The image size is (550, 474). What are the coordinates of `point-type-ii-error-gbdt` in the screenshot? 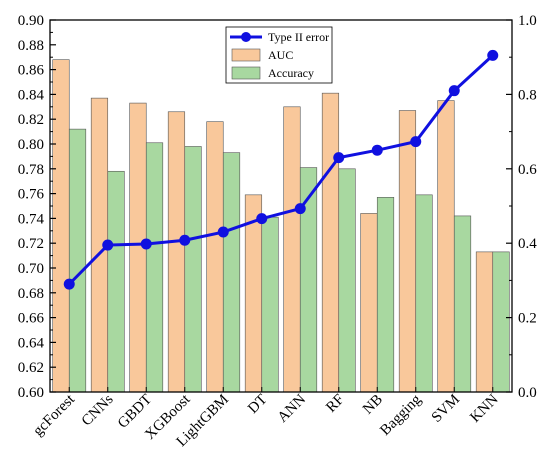 It's located at (146, 244).